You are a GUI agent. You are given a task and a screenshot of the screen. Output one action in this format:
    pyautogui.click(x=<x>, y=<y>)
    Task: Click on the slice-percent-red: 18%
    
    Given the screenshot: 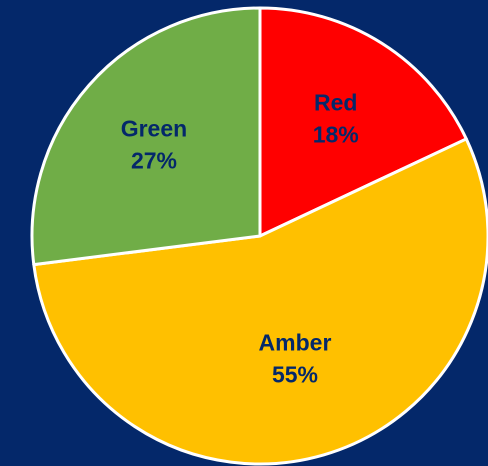 What is the action you would take?
    pyautogui.click(x=336, y=135)
    